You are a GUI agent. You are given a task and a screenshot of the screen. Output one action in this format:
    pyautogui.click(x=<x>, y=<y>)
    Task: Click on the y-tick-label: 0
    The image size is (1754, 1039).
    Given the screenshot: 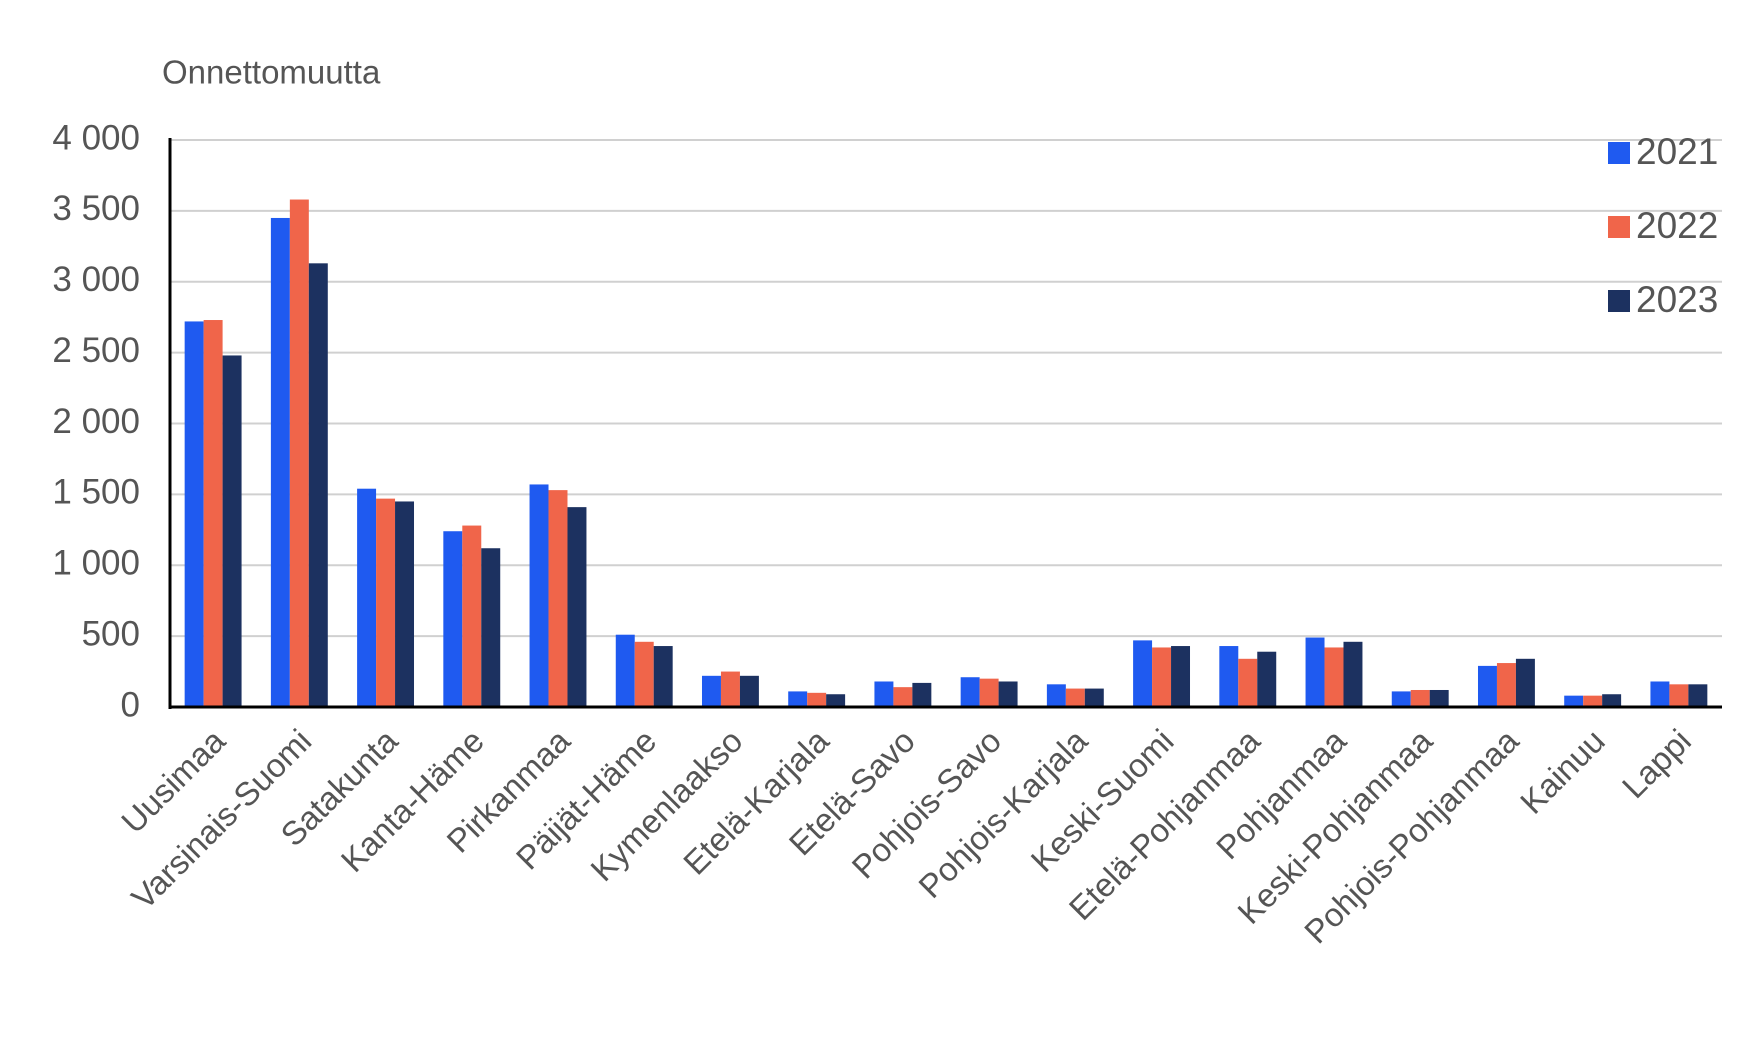 What is the action you would take?
    pyautogui.click(x=130, y=704)
    